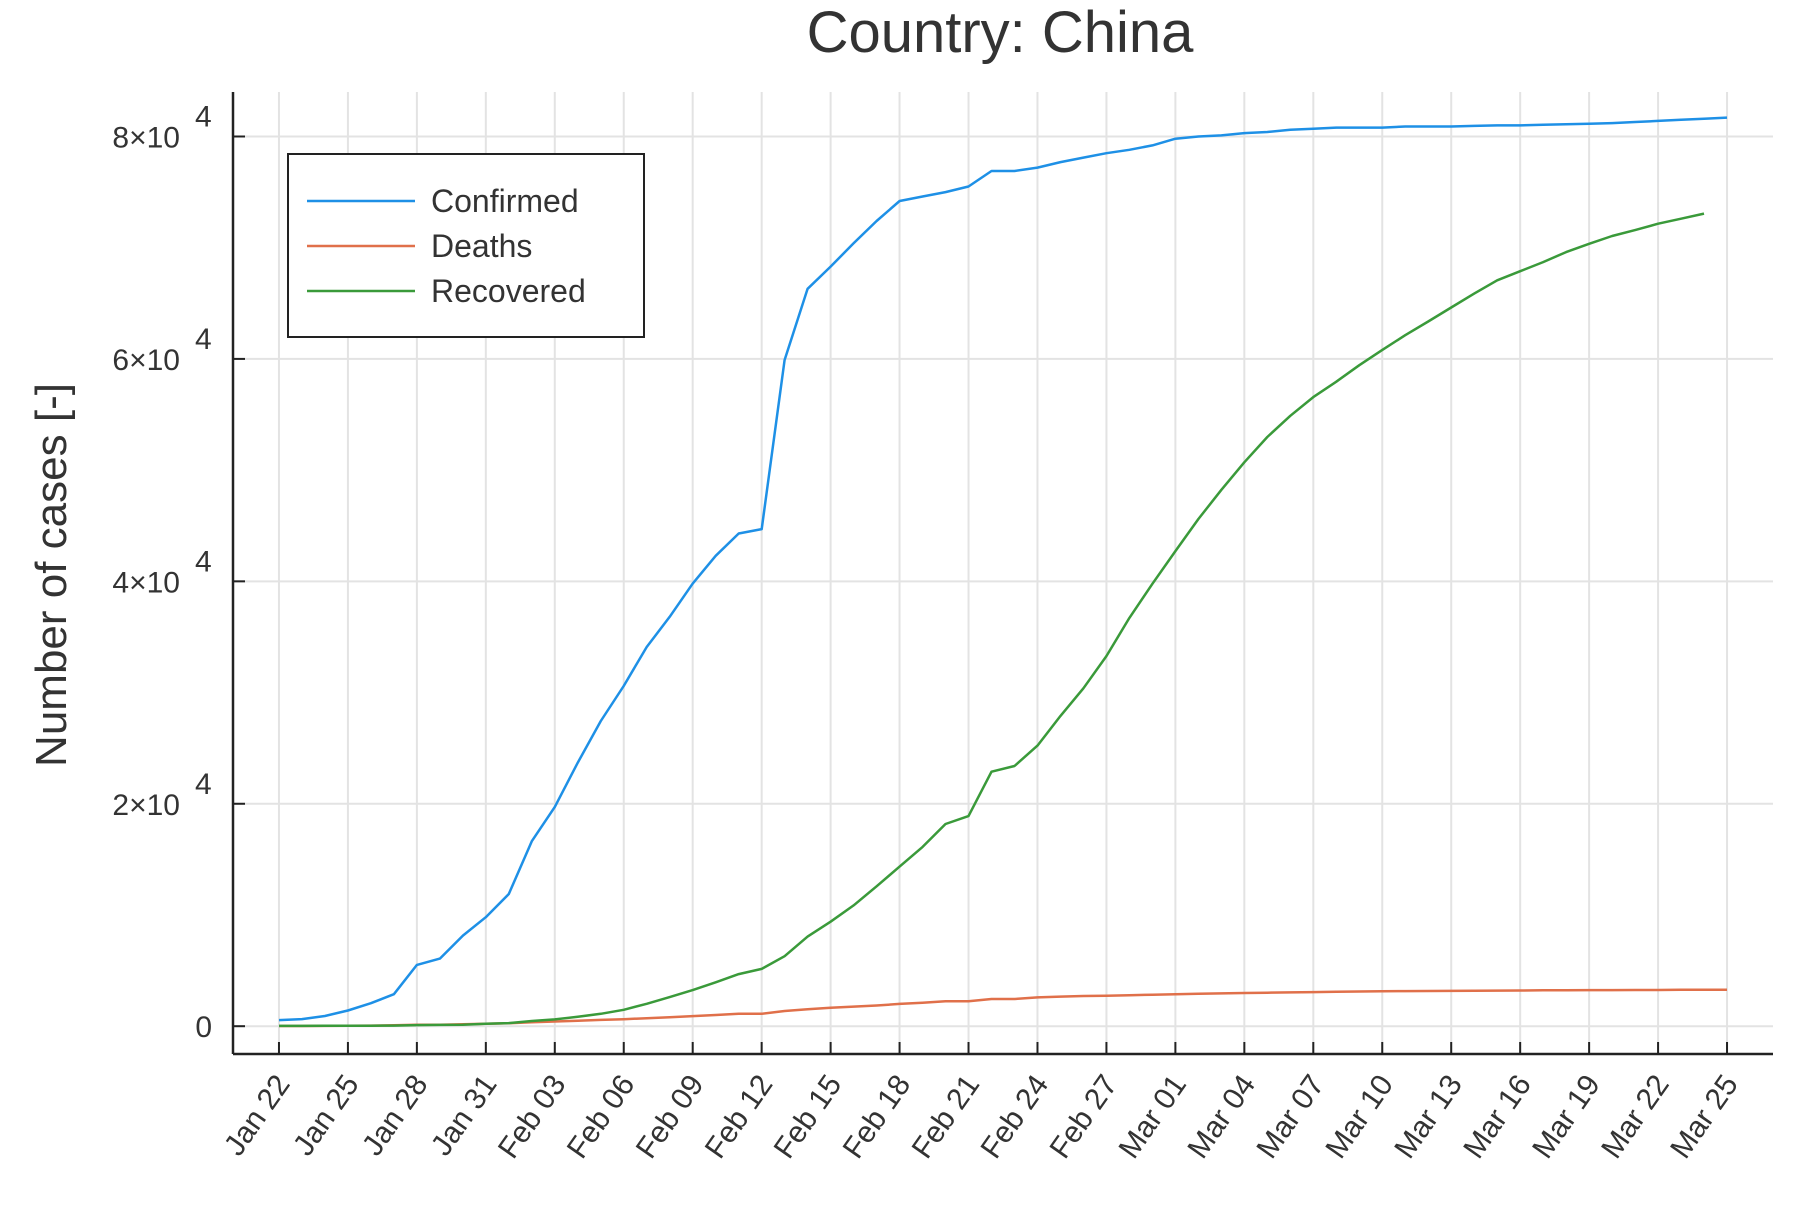 This screenshot has height=1205, width=1800. I want to click on x-tick-label: Jan 22, so click(257, 1115).